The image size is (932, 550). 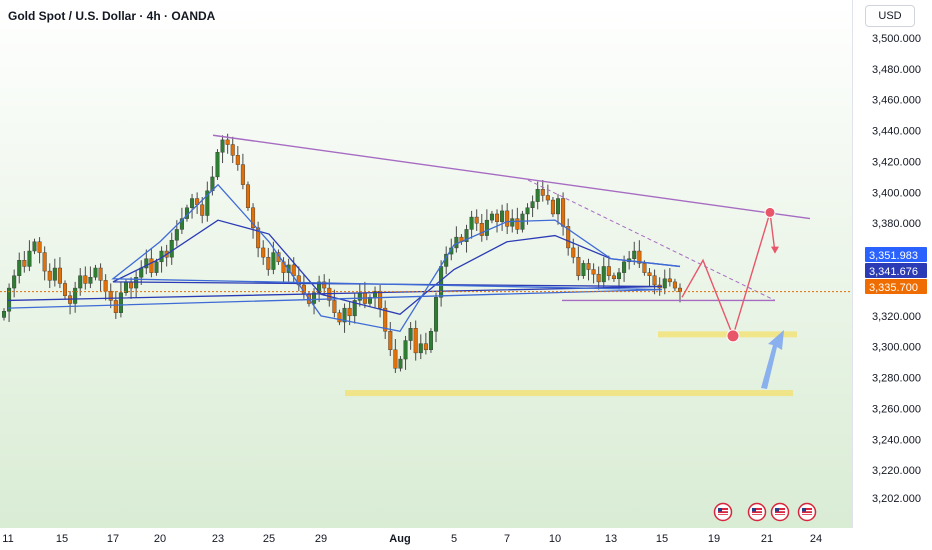 I want to click on currency-button: USD, so click(x=890, y=16).